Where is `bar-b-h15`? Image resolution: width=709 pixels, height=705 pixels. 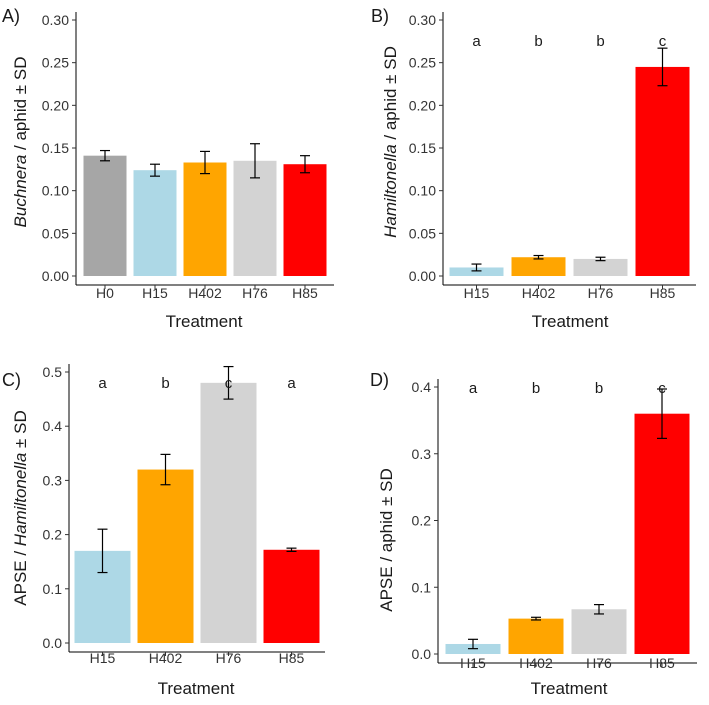 bar-b-h15 is located at coordinates (476, 271).